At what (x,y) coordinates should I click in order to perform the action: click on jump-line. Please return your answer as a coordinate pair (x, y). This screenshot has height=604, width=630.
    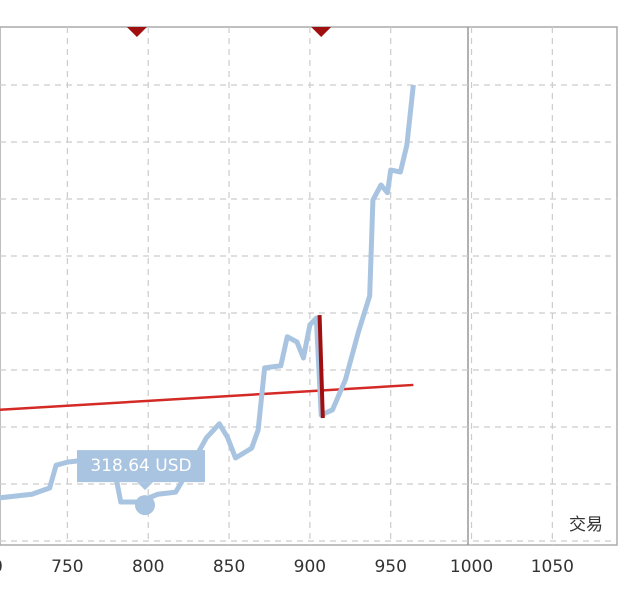
    Looking at the image, I should click on (321, 366).